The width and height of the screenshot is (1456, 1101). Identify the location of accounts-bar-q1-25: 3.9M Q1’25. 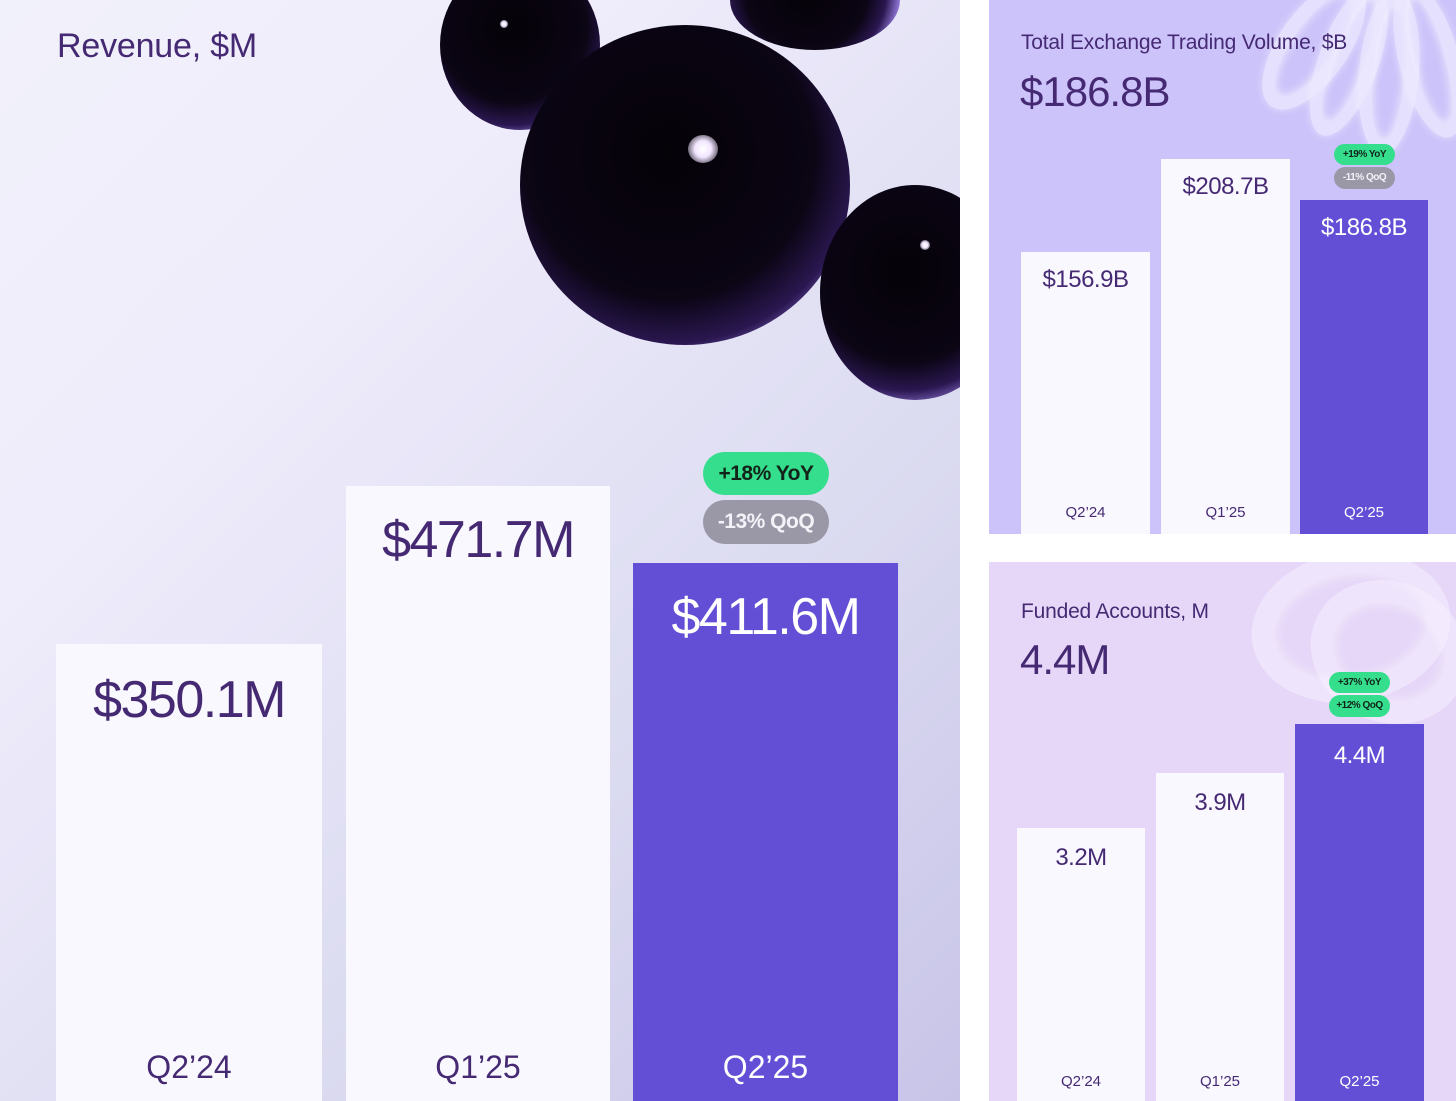
(1220, 937).